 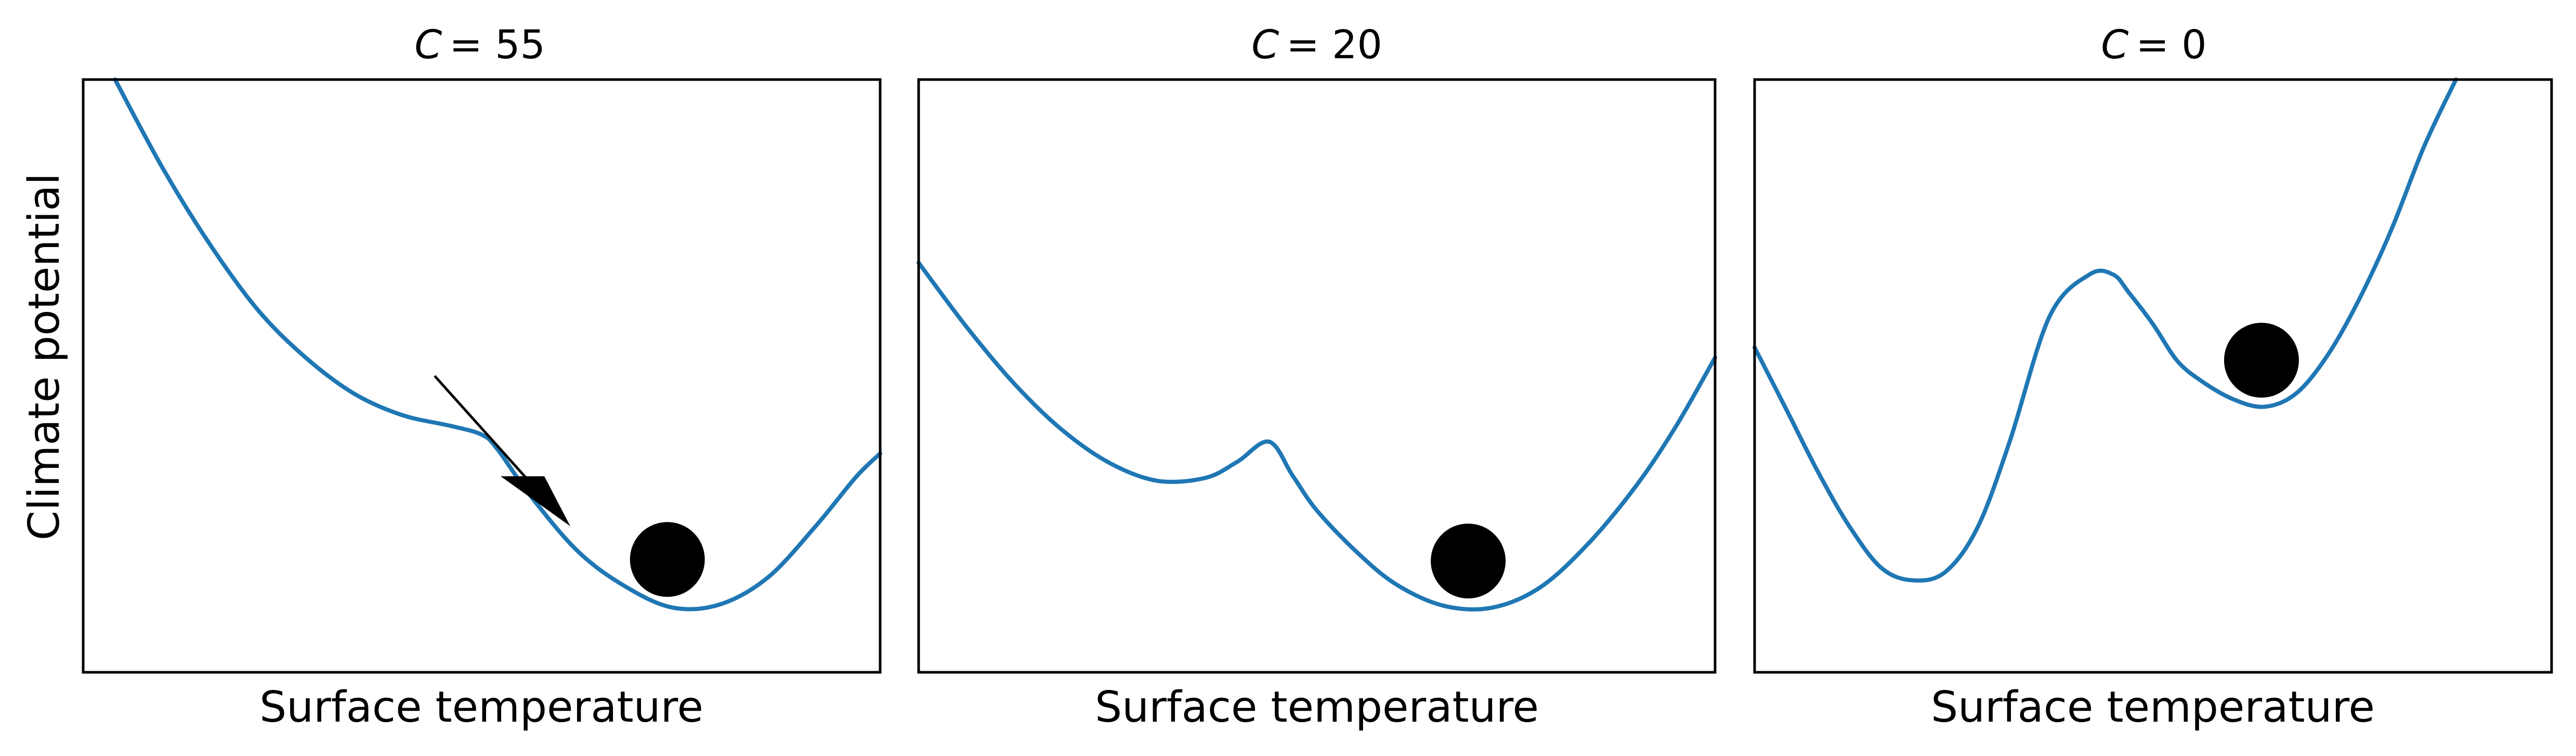 I want to click on panel-title-c0: C = 0, so click(x=2153, y=44).